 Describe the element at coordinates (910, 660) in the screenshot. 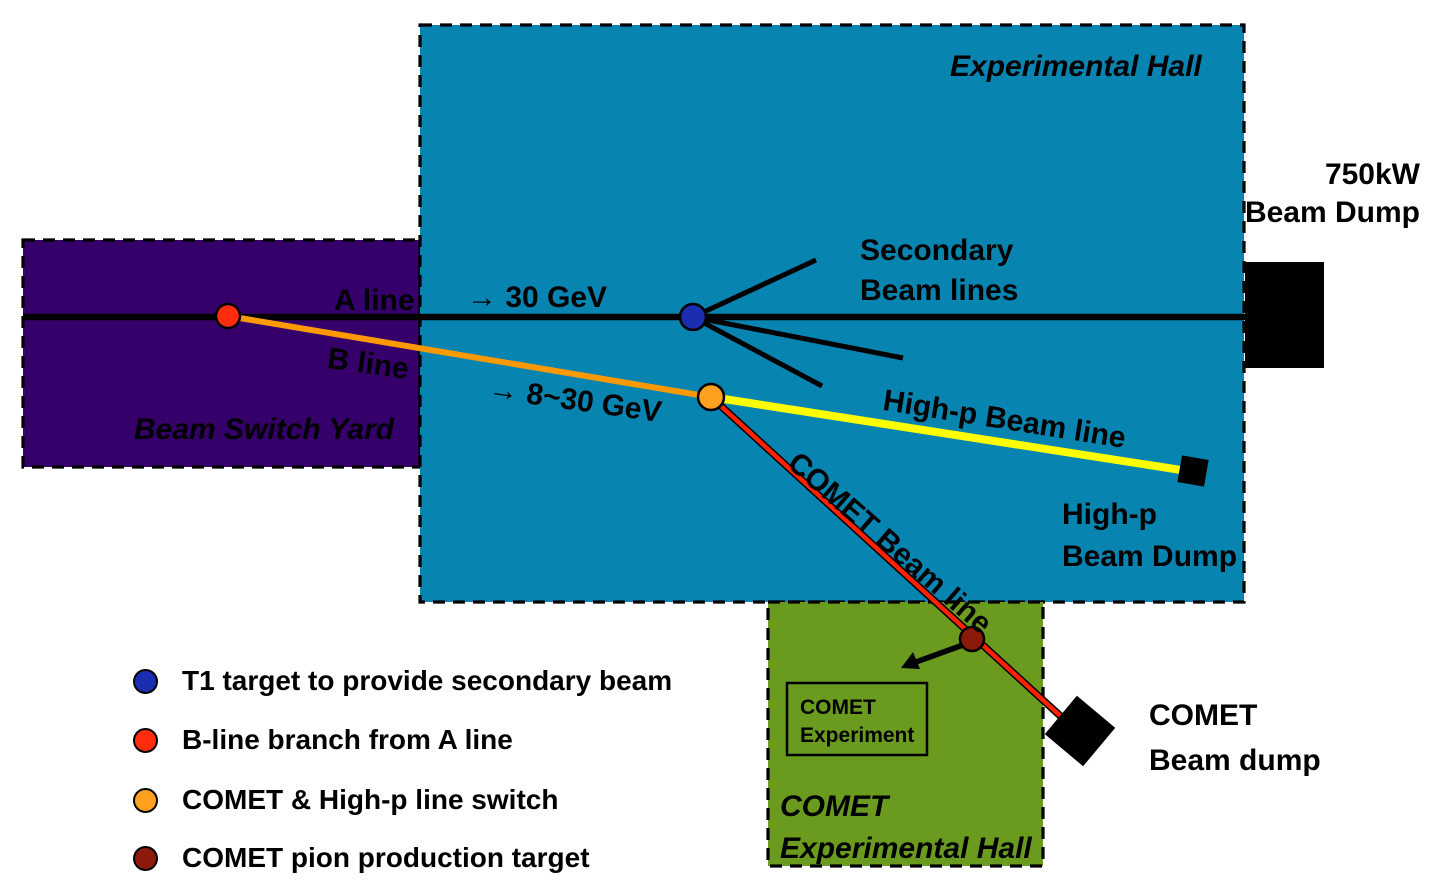

I see `pion-target-arrowhead` at that location.